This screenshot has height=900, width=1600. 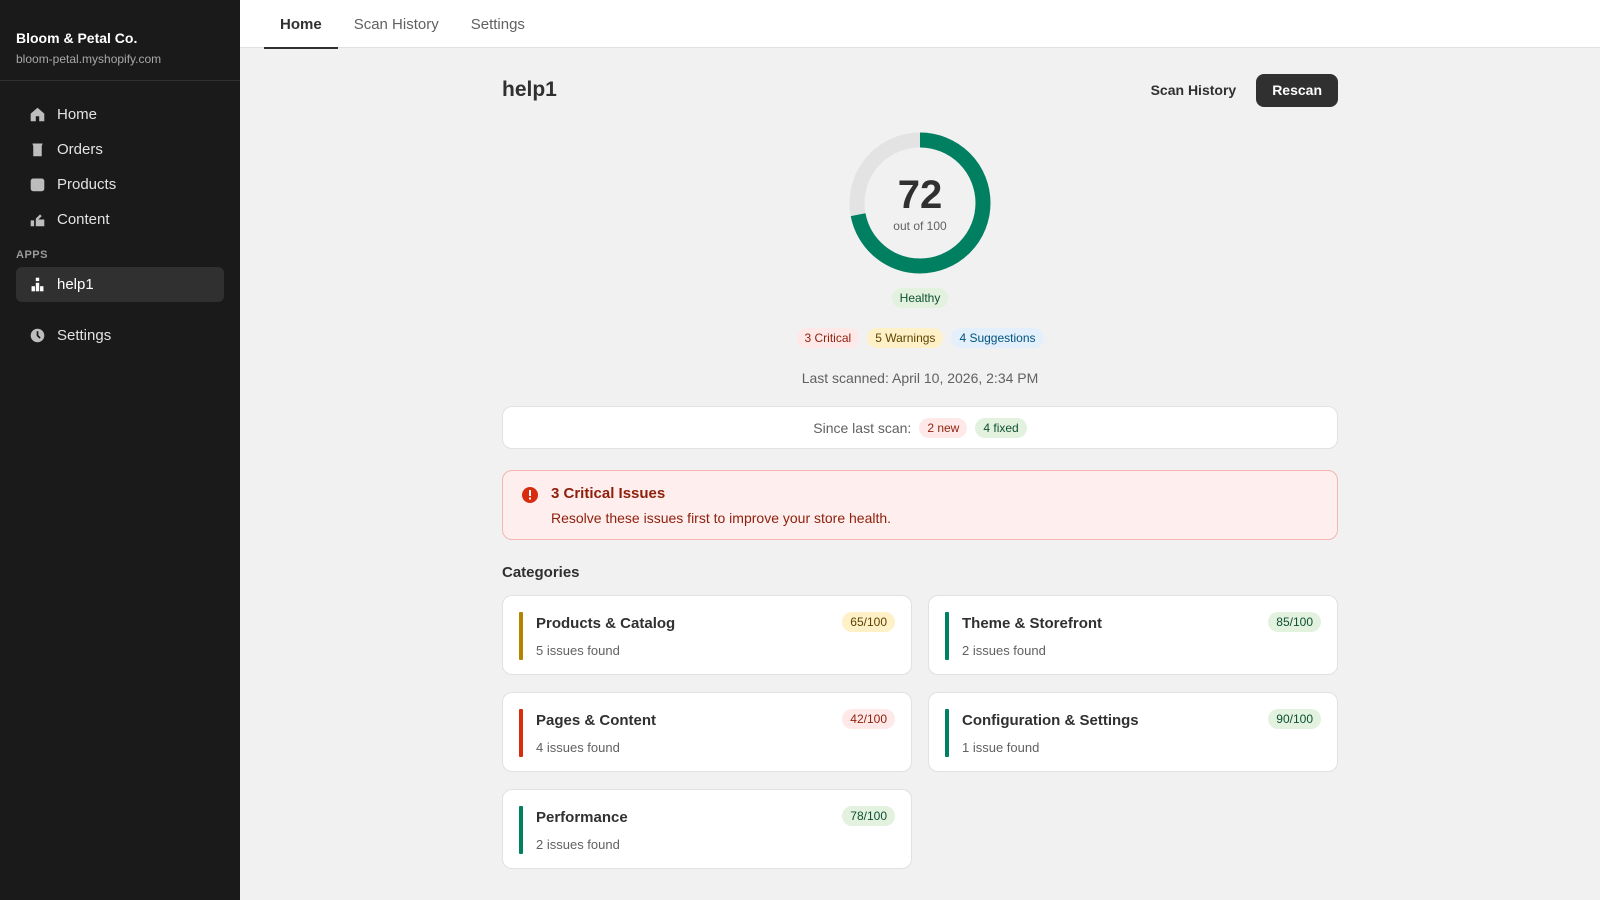 What do you see at coordinates (77, 114) in the screenshot?
I see `sidebar-item-label: Home` at bounding box center [77, 114].